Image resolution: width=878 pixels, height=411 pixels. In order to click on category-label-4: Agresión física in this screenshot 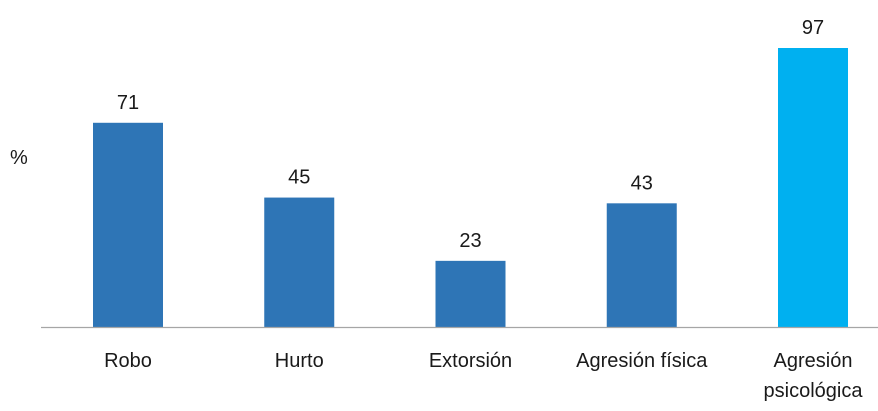, I will do `click(642, 361)`.